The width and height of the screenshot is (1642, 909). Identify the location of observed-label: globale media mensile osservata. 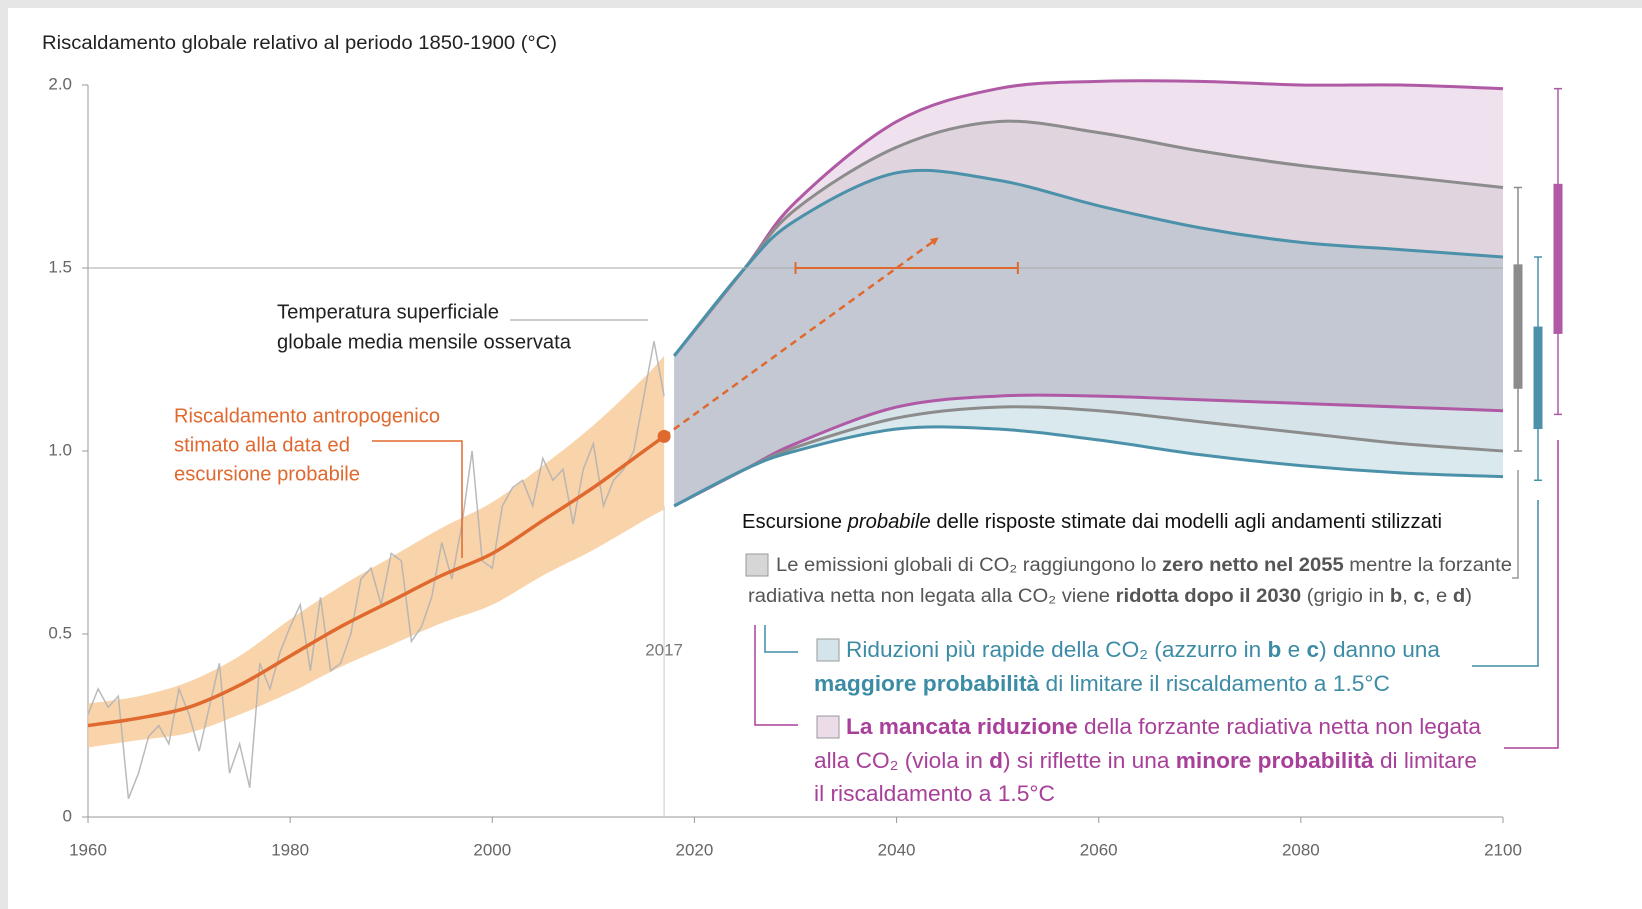
(424, 342).